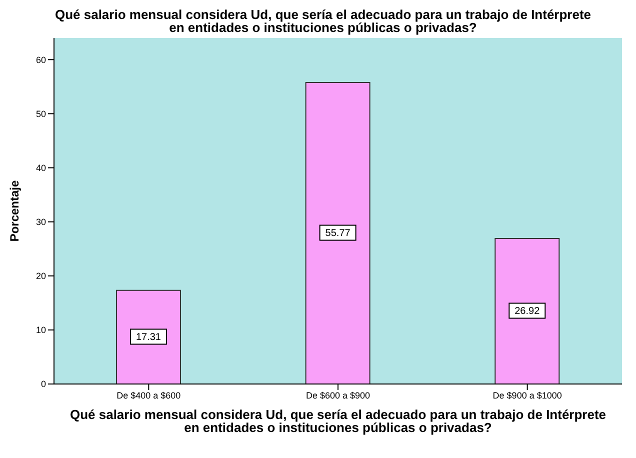 This screenshot has height=458, width=636. What do you see at coordinates (41, 330) in the screenshot?
I see `y-tick-label: 10` at bounding box center [41, 330].